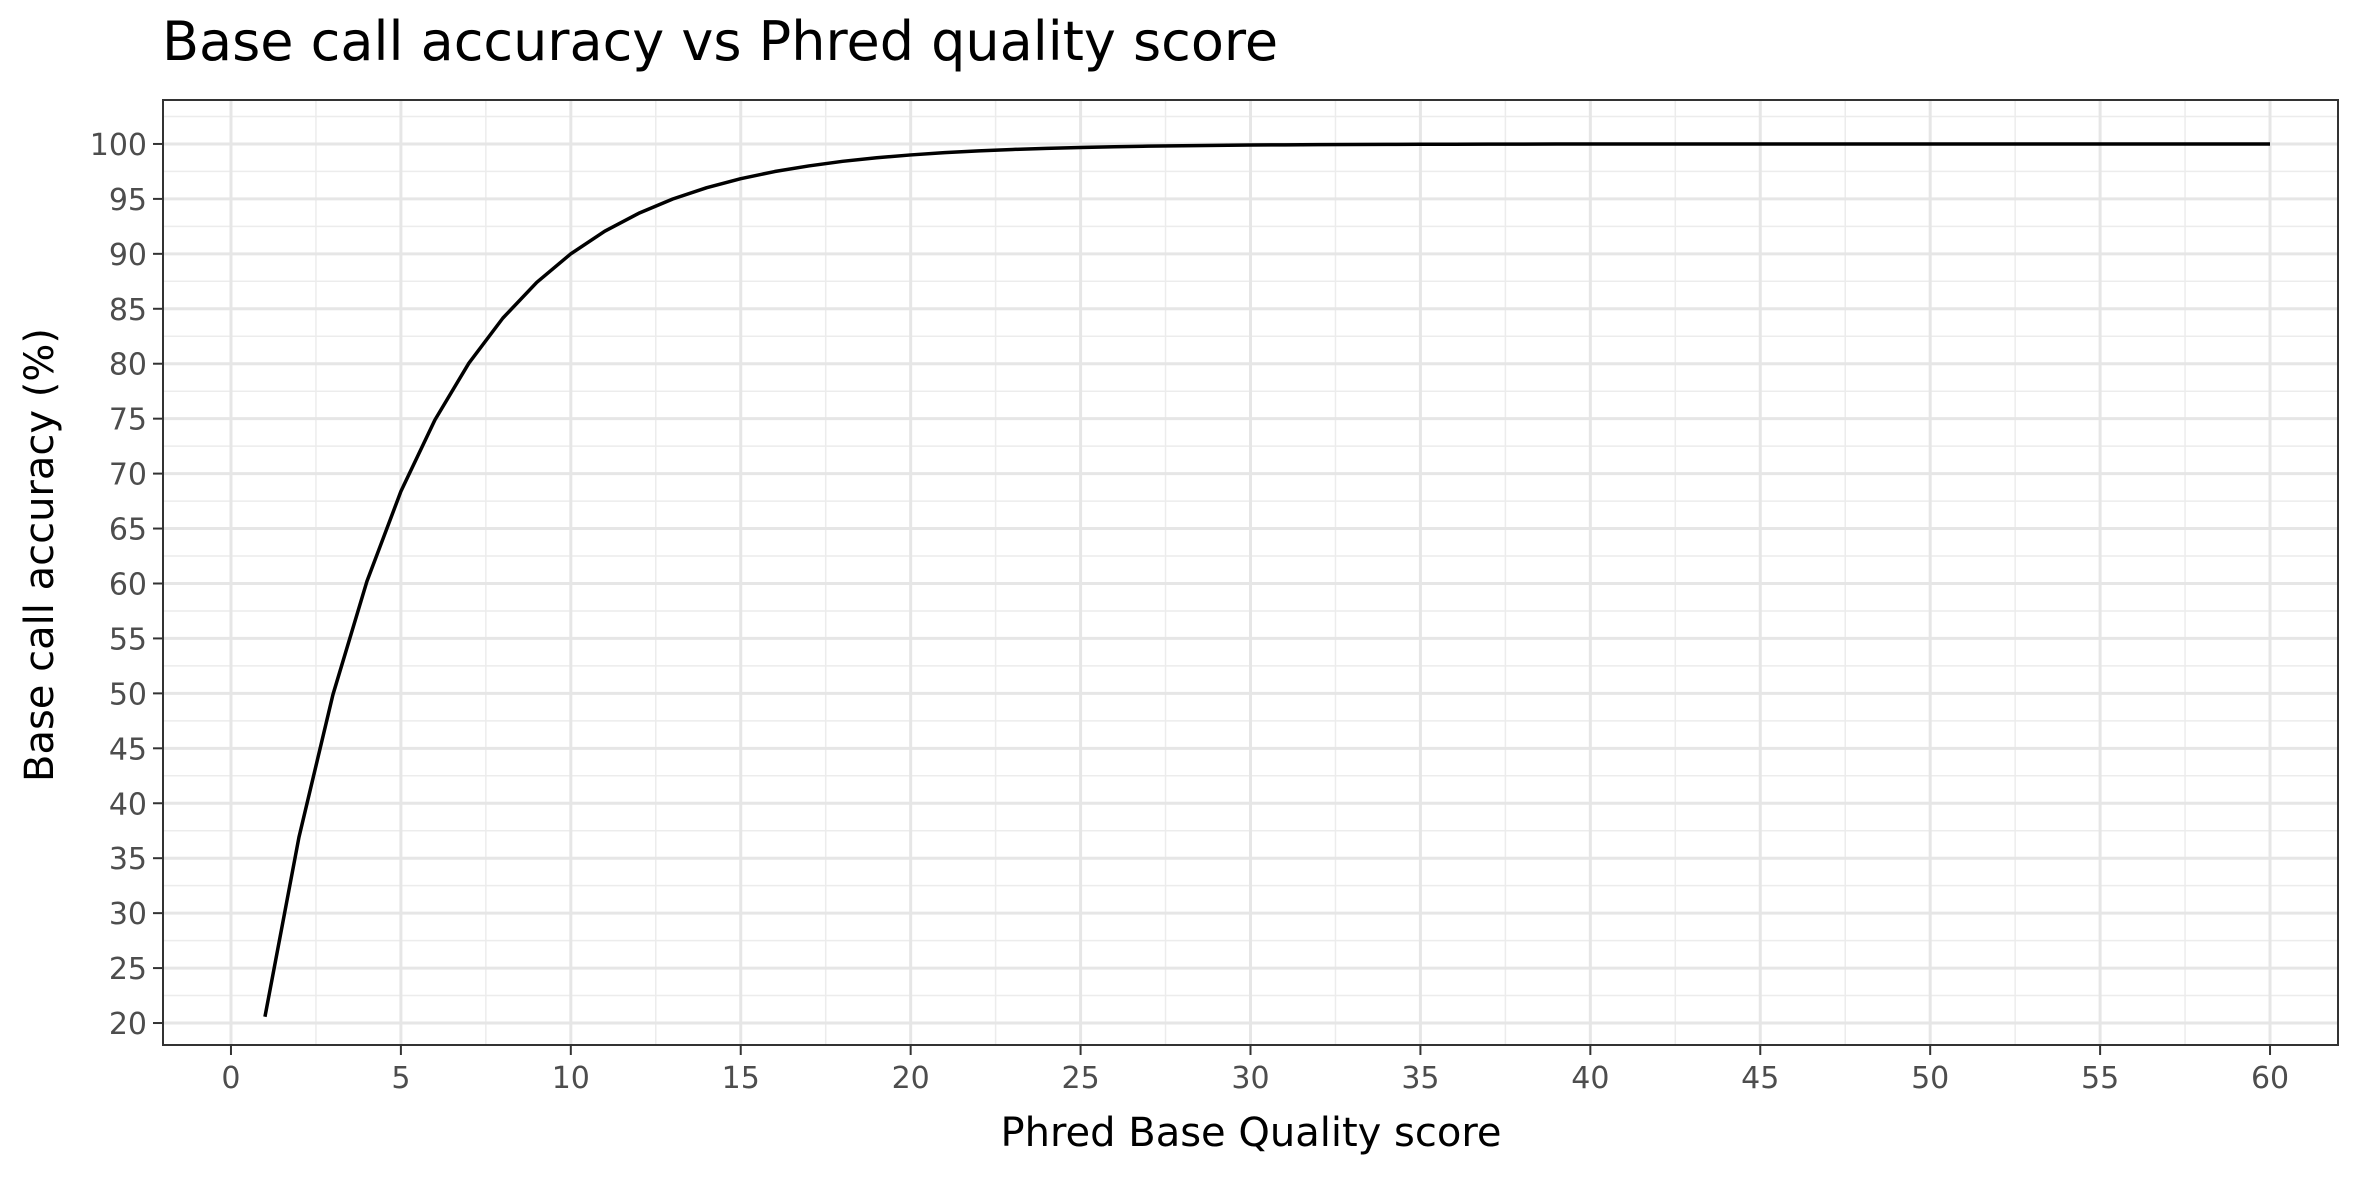 This screenshot has width=2362, height=1181. I want to click on y-tick-label: 65, so click(128, 530).